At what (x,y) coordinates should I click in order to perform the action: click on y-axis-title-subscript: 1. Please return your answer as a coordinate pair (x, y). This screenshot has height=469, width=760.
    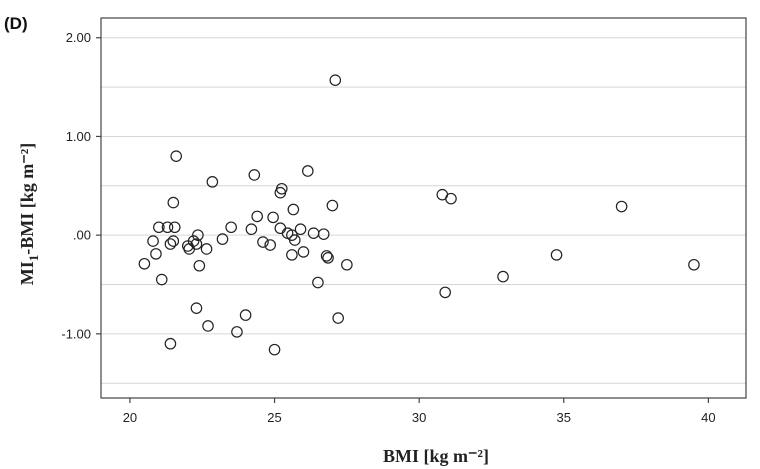
    Looking at the image, I should click on (33, 258).